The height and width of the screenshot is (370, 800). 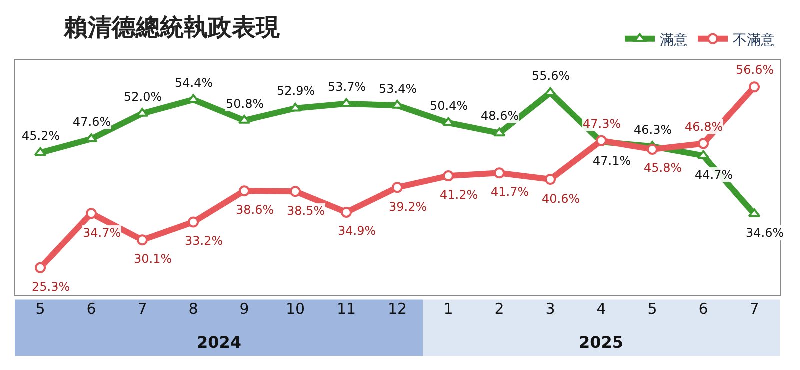 What do you see at coordinates (601, 342) in the screenshot?
I see `text: 2025` at bounding box center [601, 342].